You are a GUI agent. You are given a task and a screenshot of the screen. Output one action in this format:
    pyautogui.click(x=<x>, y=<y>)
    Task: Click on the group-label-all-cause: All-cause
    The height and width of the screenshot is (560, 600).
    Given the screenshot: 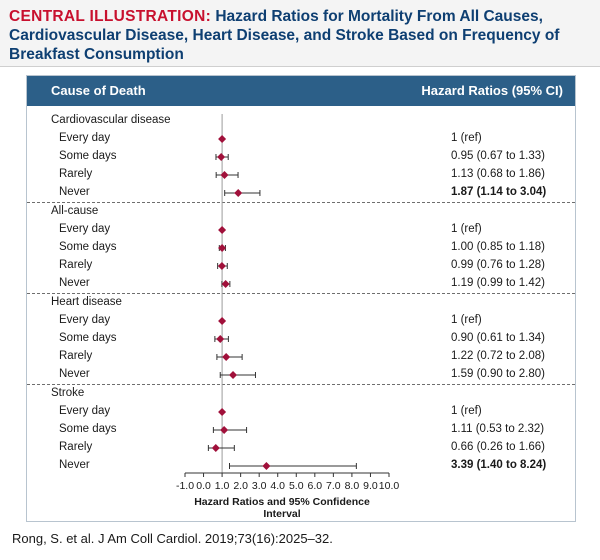 What is the action you would take?
    pyautogui.click(x=75, y=211)
    